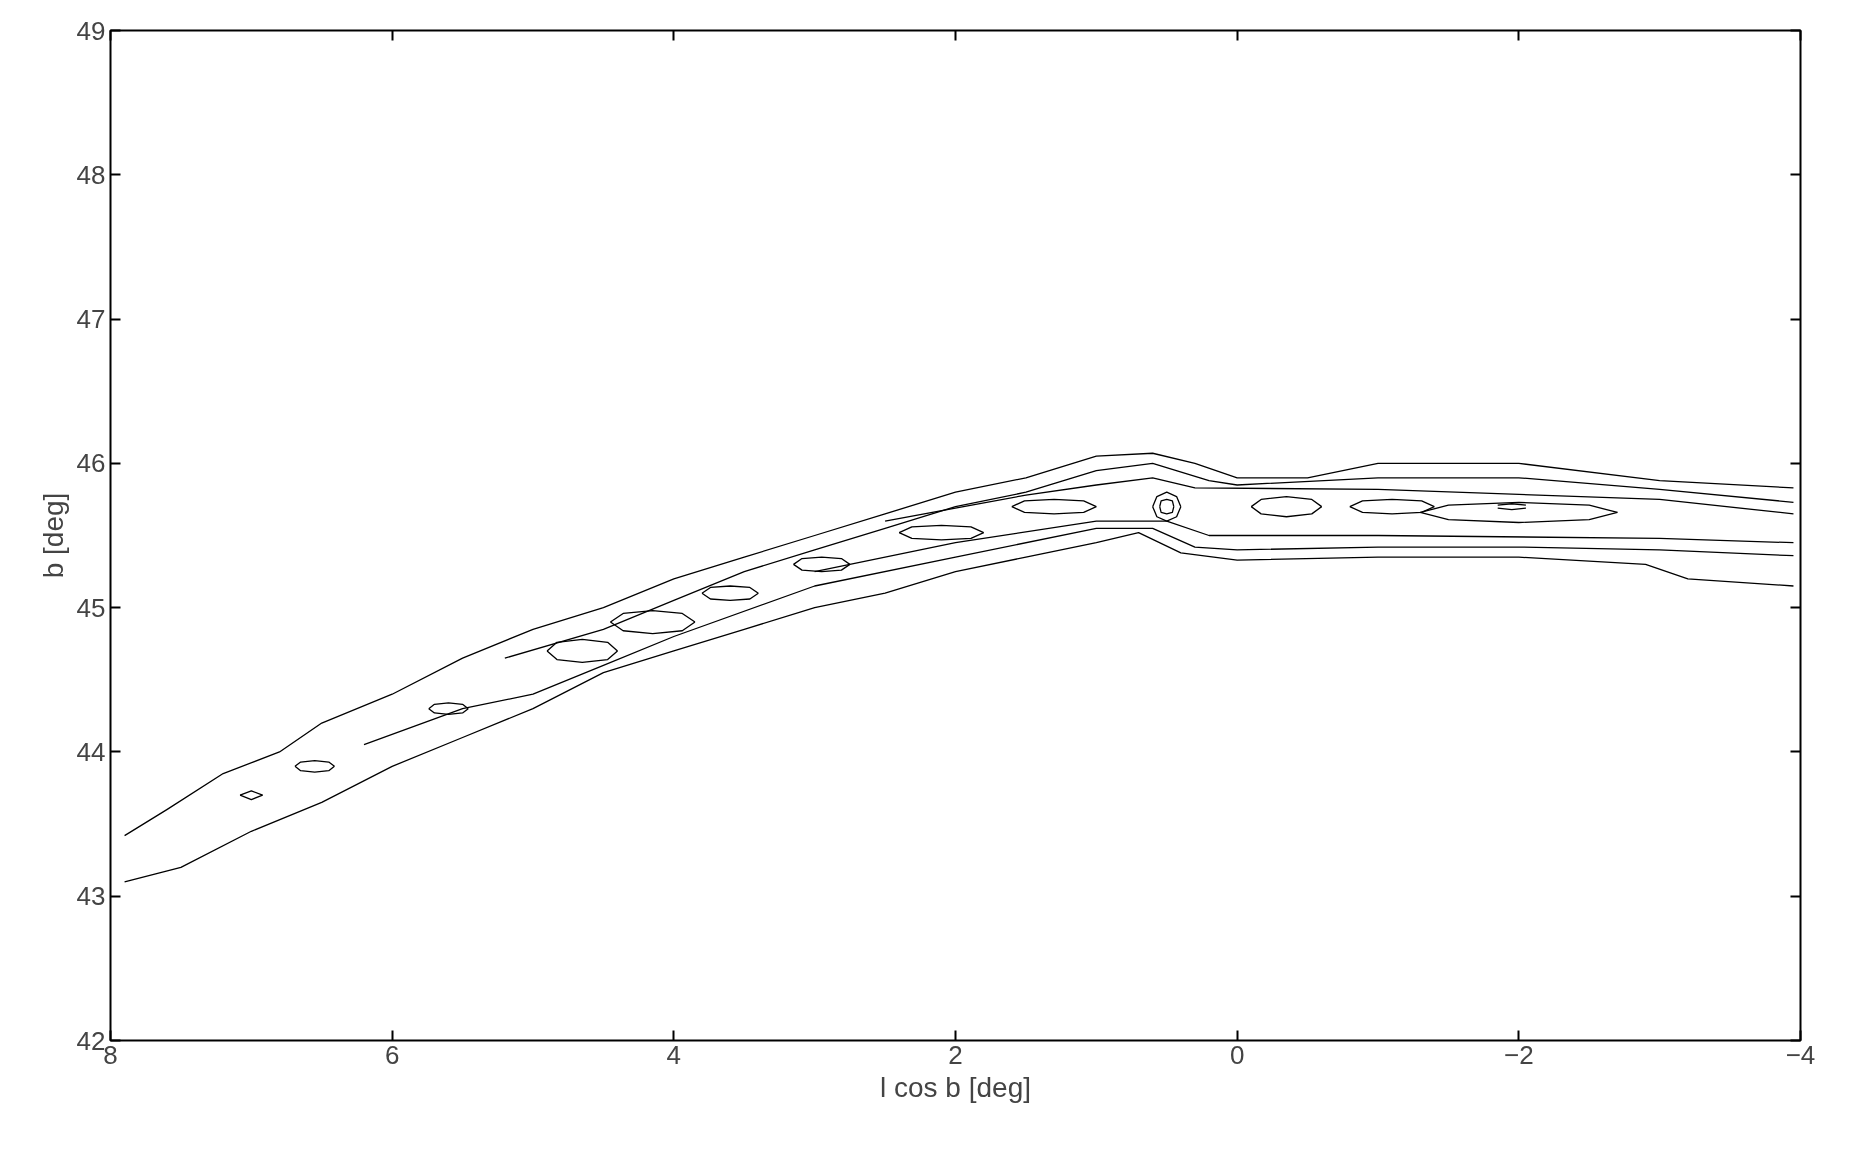 This screenshot has width=1865, height=1149. Describe the element at coordinates (91, 30) in the screenshot. I see `y-tick-label: 49` at that location.